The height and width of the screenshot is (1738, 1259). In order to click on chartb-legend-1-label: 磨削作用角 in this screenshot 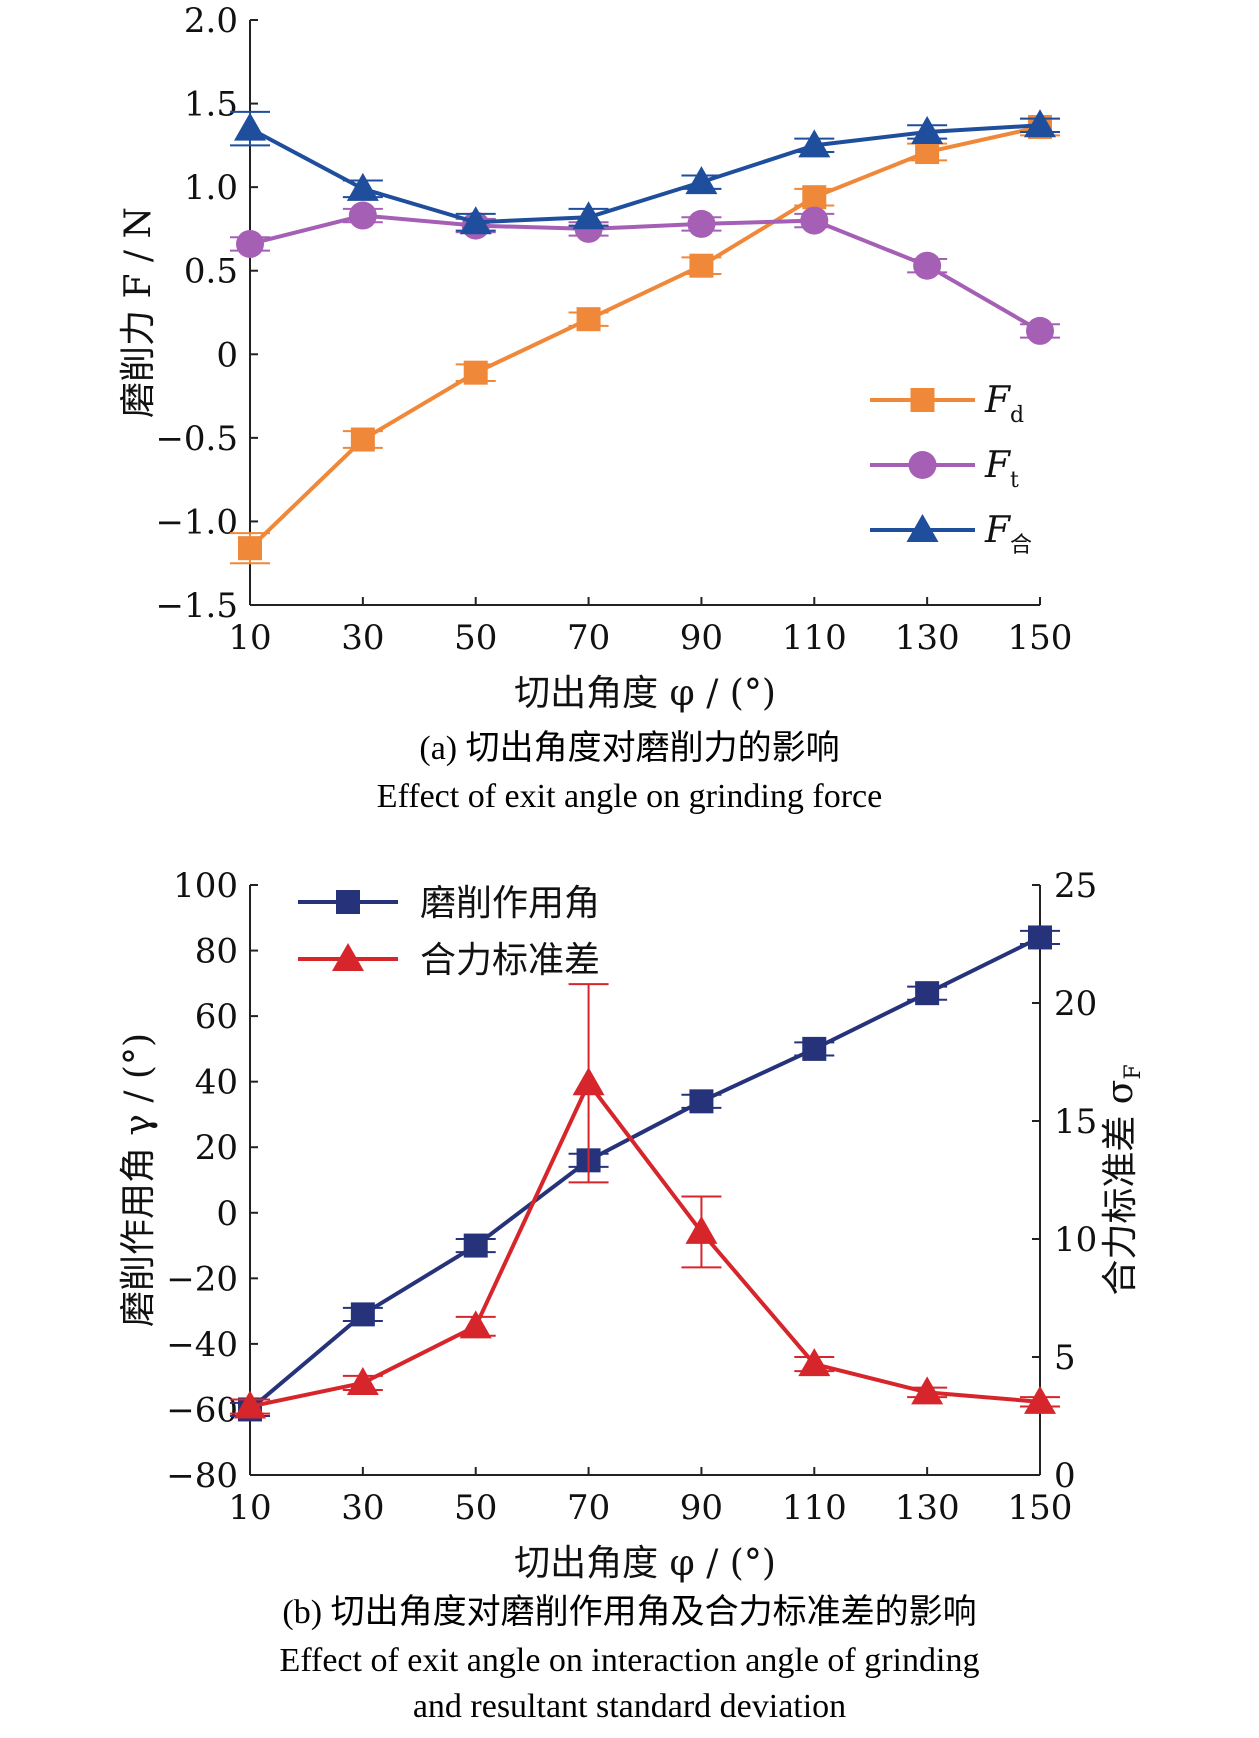, I will do `click(510, 903)`.